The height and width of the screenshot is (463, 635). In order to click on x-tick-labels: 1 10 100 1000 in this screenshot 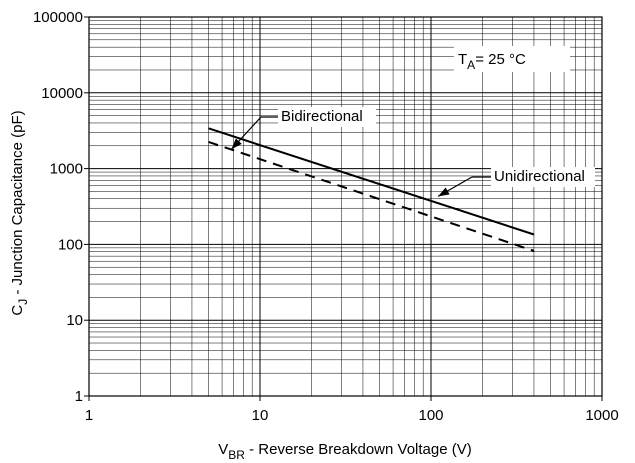, I will do `click(352, 415)`.